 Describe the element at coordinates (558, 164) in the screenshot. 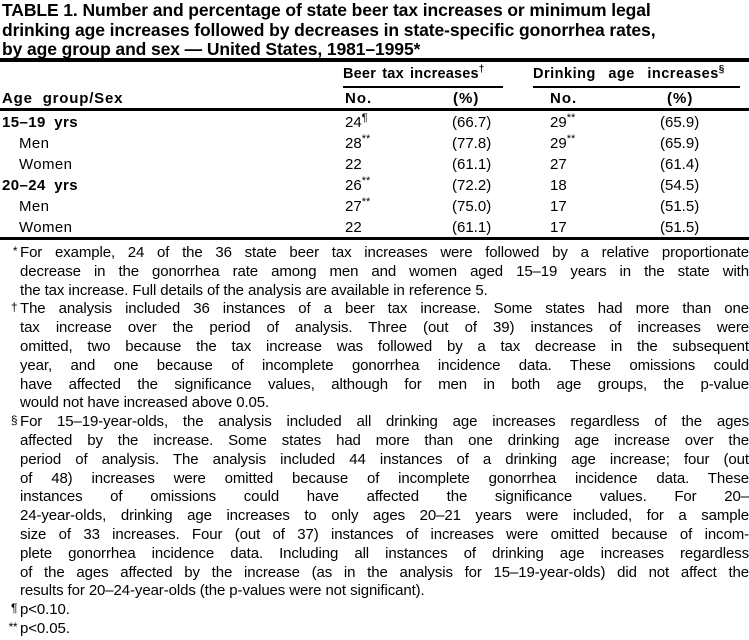

I see `cell-drink-no: 27` at that location.